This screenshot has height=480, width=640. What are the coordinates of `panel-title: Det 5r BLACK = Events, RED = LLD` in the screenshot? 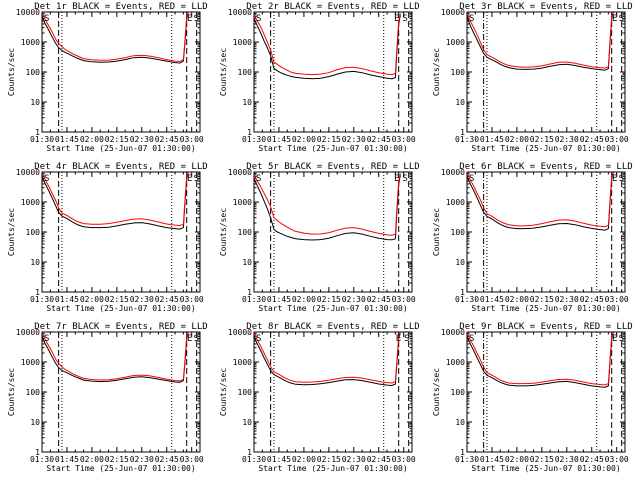 It's located at (332, 167).